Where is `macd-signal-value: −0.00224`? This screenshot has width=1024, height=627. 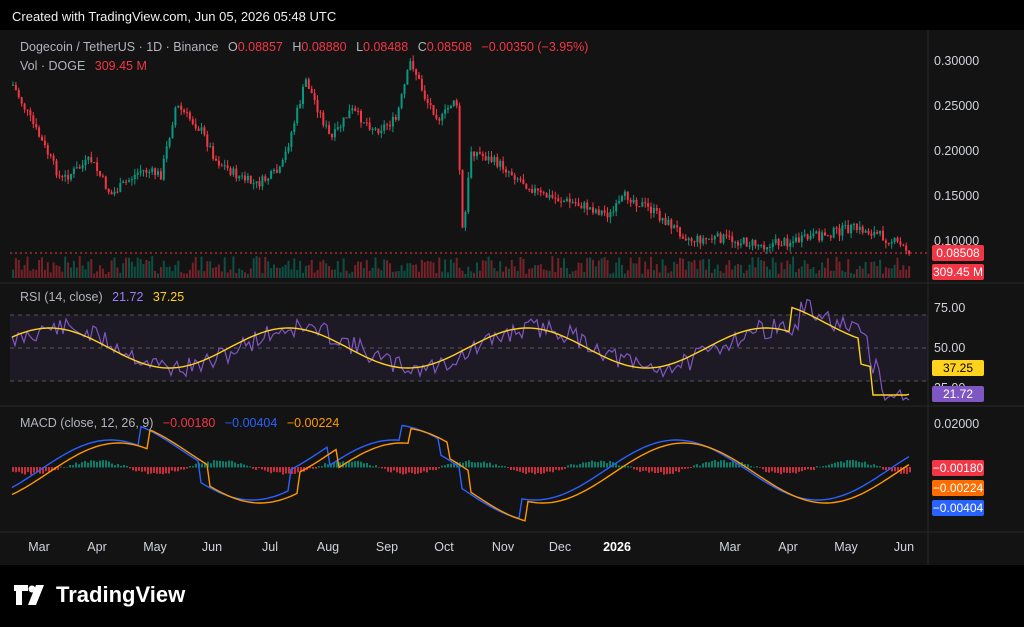 macd-signal-value: −0.00224 is located at coordinates (313, 423).